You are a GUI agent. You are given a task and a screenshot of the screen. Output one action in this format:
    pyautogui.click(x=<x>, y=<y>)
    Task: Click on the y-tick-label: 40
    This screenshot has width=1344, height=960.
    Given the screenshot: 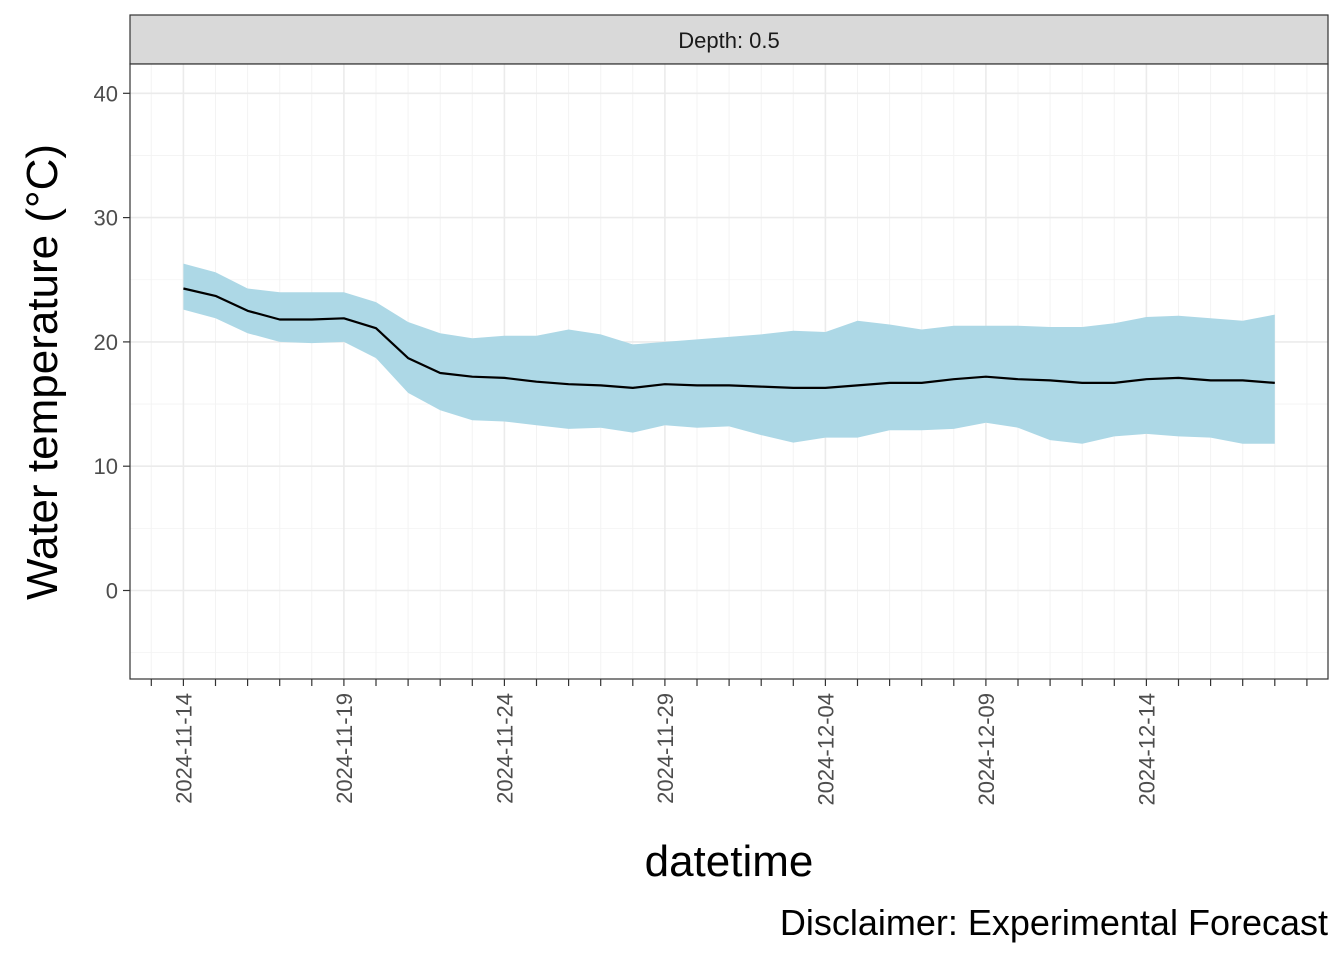 What is the action you would take?
    pyautogui.click(x=106, y=93)
    